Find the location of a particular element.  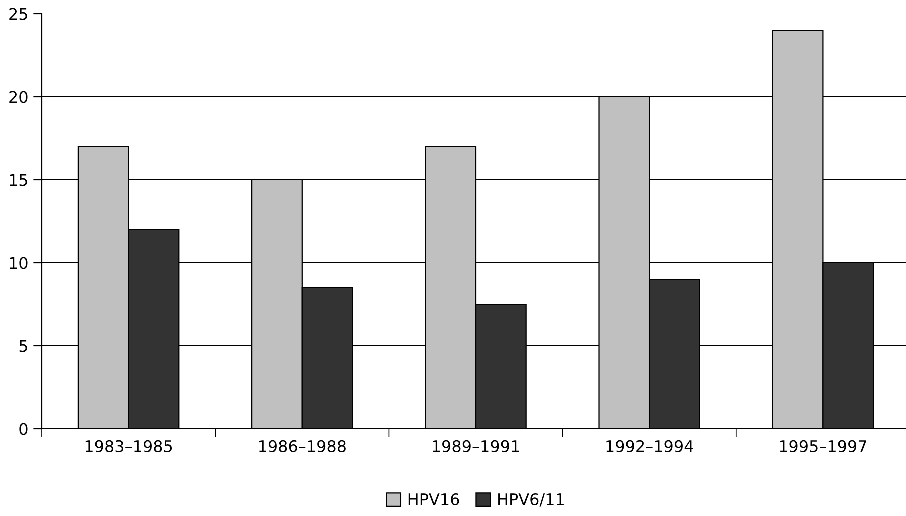

y-tick-label: 0 is located at coordinates (24, 429).